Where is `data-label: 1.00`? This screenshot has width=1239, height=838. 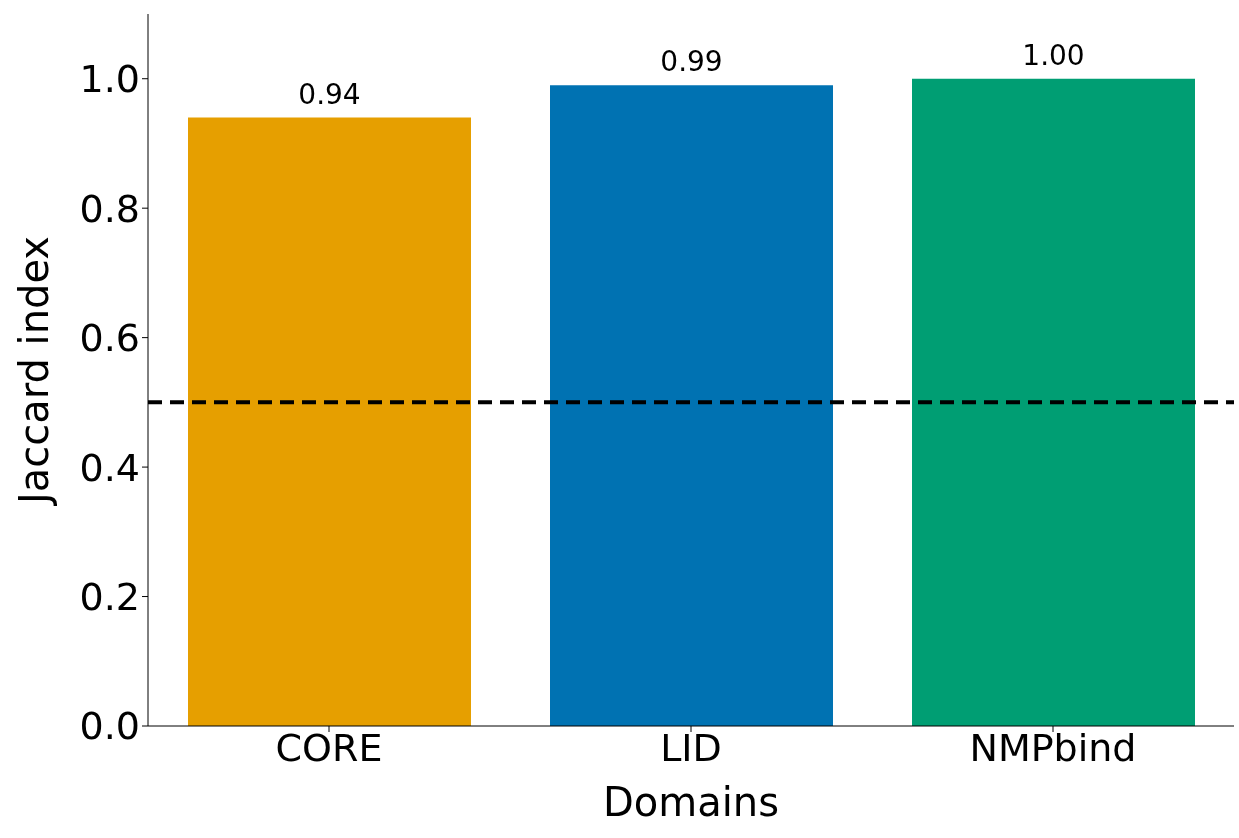
data-label: 1.00 is located at coordinates (1053, 55).